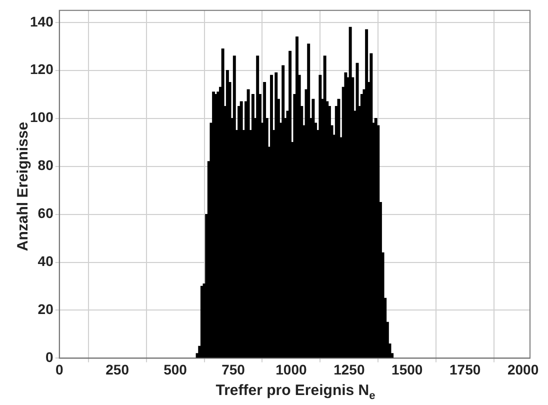 This screenshot has width=548, height=405. What do you see at coordinates (176, 369) in the screenshot?
I see `x-tick-label: 500` at bounding box center [176, 369].